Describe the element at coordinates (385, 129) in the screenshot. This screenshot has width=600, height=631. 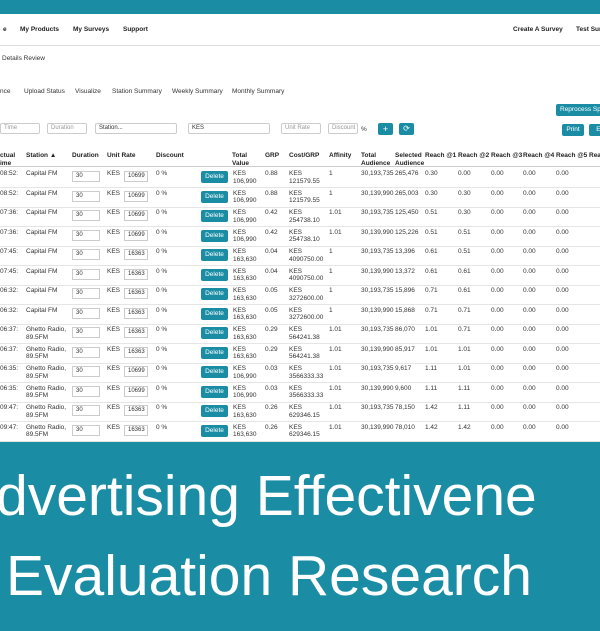
I see `button: +` at that location.